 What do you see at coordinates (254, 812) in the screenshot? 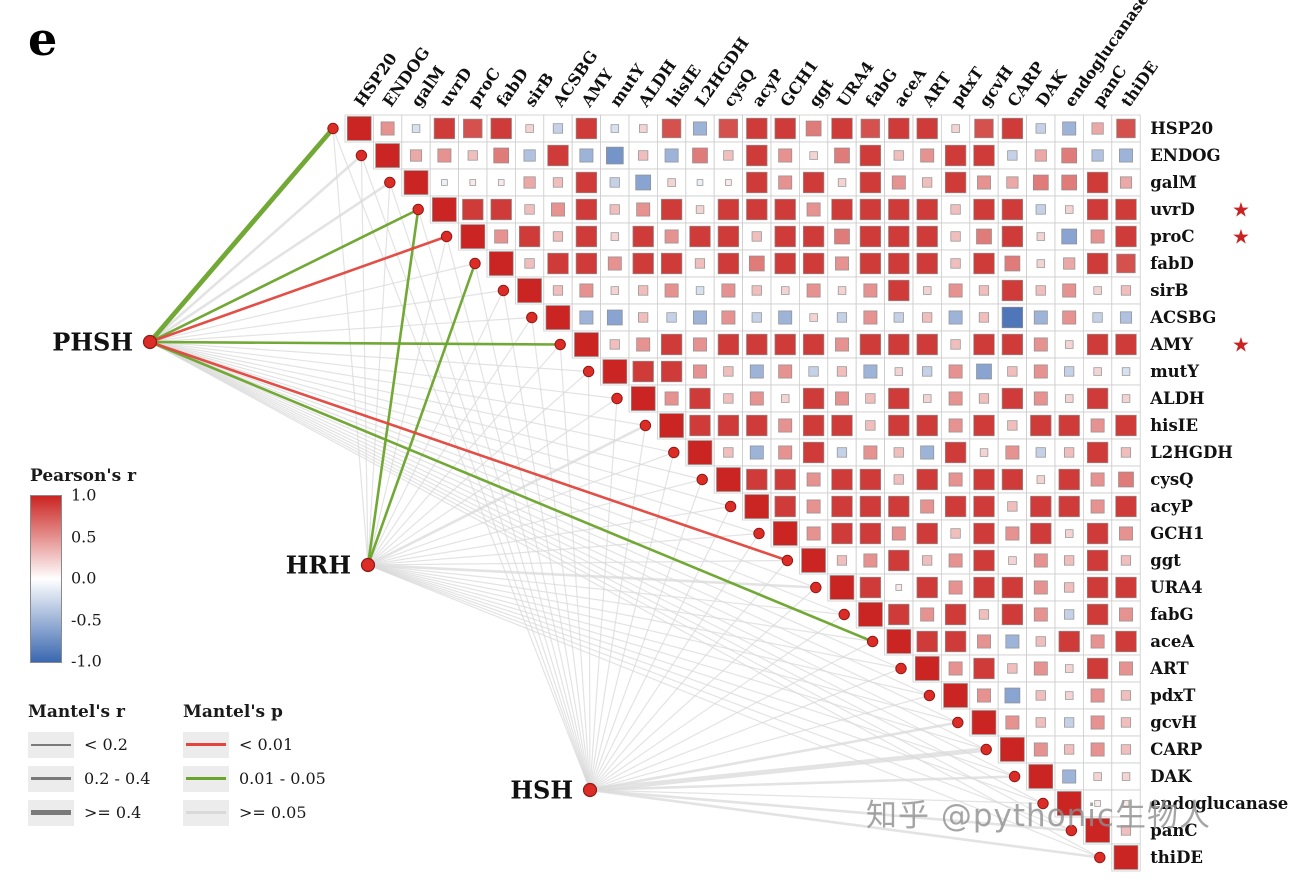
I see `legend-key-row: >= 0.05` at bounding box center [254, 812].